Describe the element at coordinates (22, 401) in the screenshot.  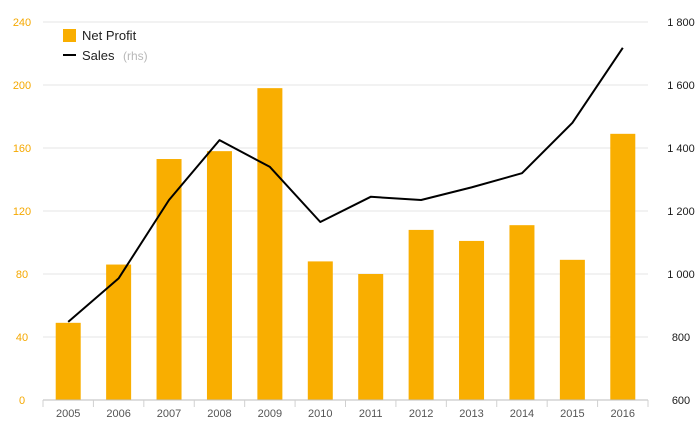
I see `y-left-tick-label: 0` at that location.